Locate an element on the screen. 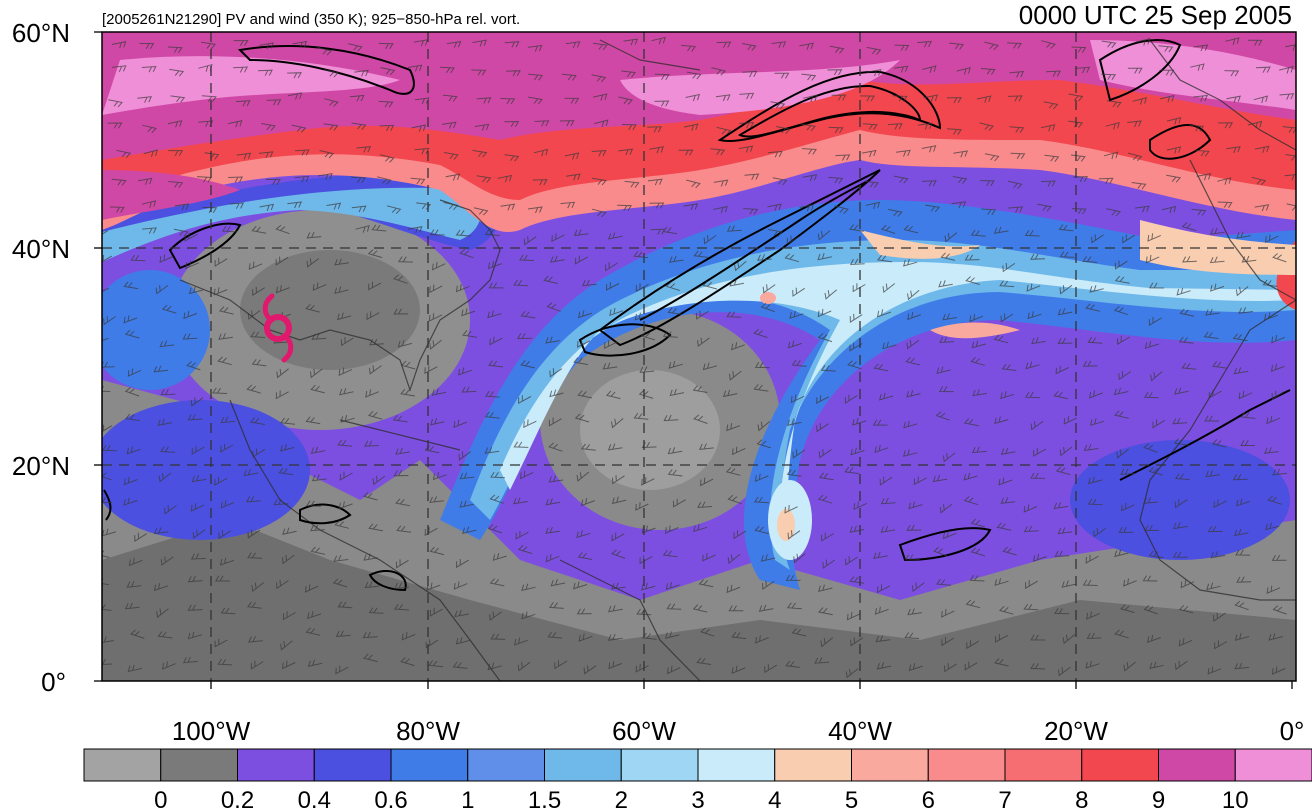 The image size is (1312, 810). colorbar-swatch is located at coordinates (966, 765).